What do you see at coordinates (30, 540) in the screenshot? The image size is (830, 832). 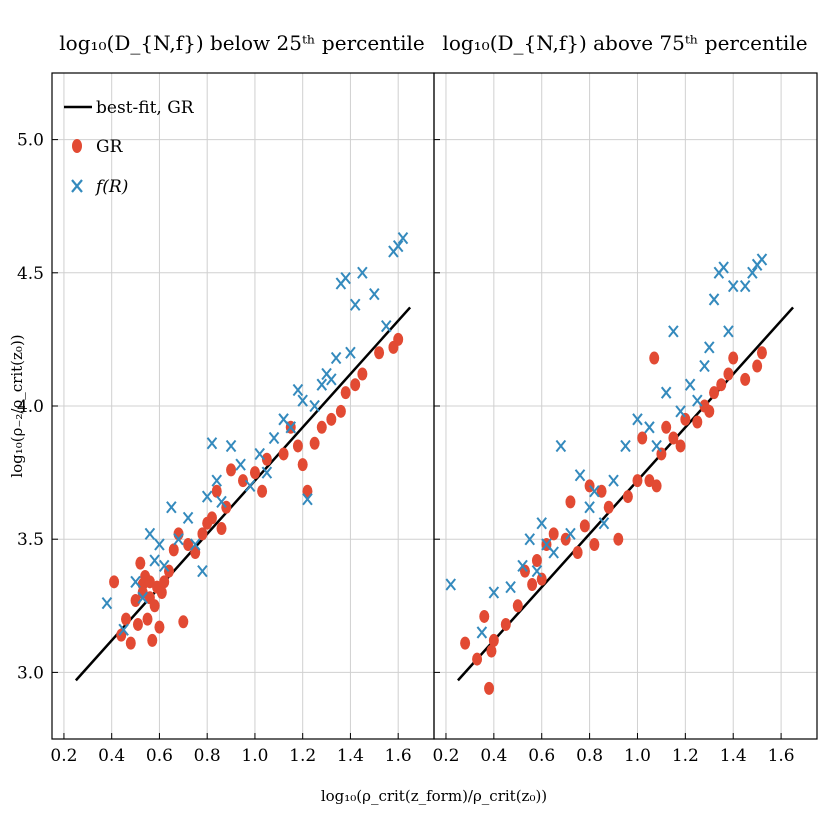 I see `y-tick-label: 3.5` at bounding box center [30, 540].